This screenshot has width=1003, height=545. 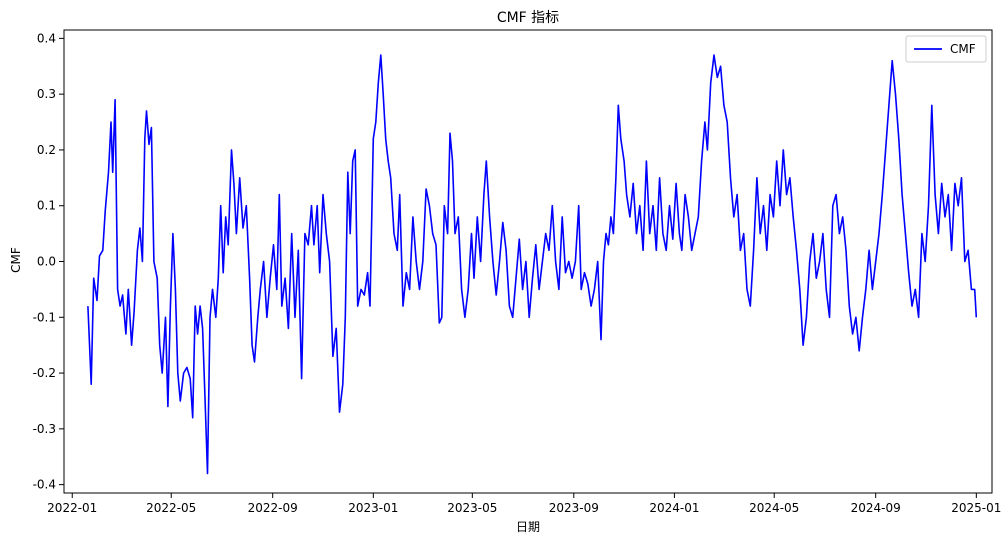 I want to click on x-axis-label: 日期, so click(x=528, y=527).